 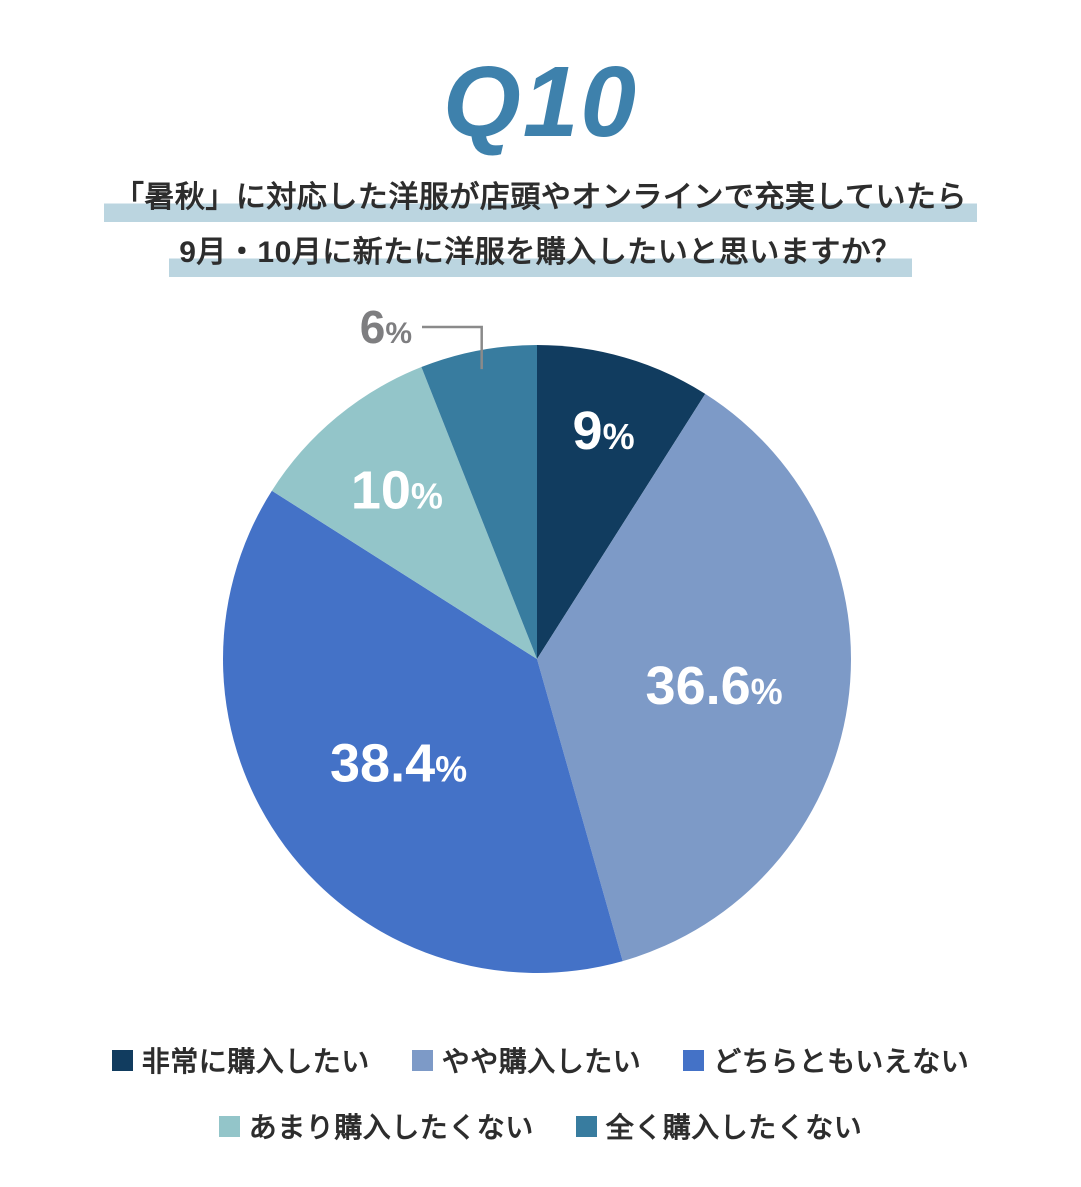 What do you see at coordinates (604, 431) in the screenshot?
I see `pie-slice-label-0: 9%` at bounding box center [604, 431].